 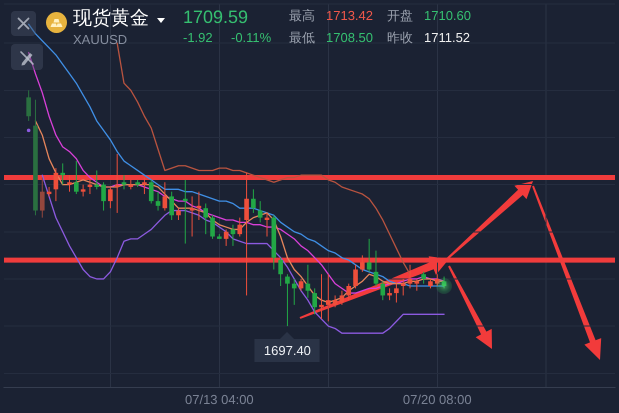 I want to click on text: 1708.50, so click(x=349, y=38).